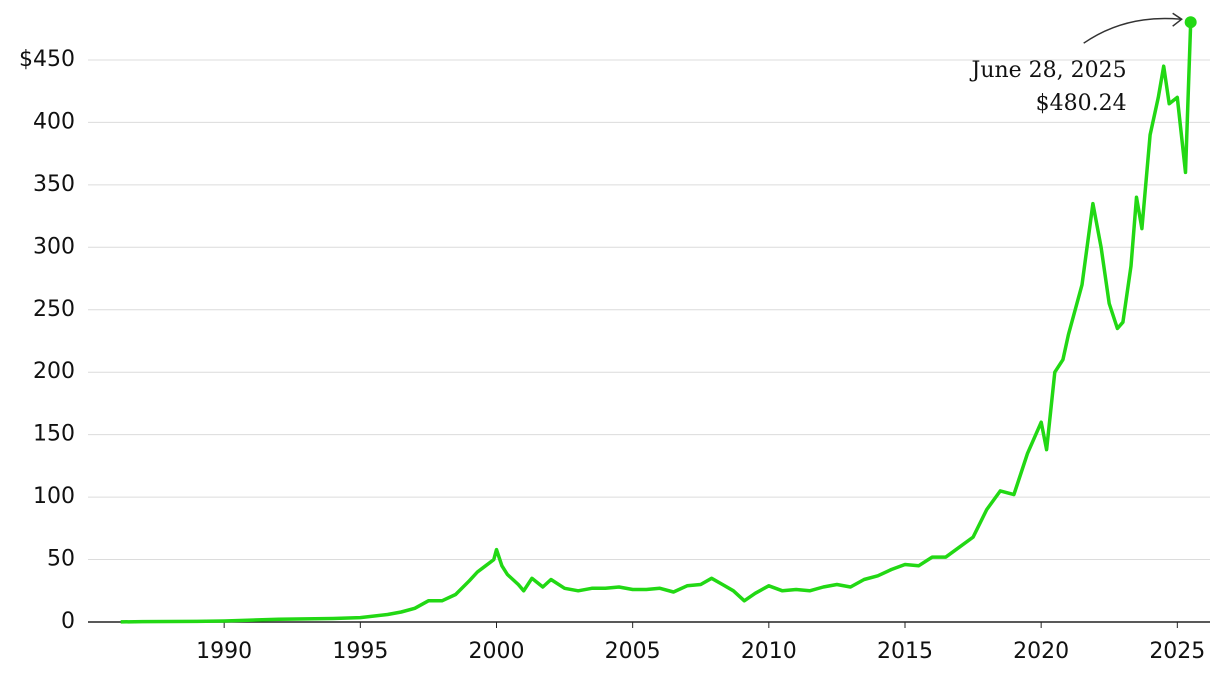 This screenshot has width=1220, height=682. Describe the element at coordinates (54, 121) in the screenshot. I see `y-tick-label: 400` at that location.